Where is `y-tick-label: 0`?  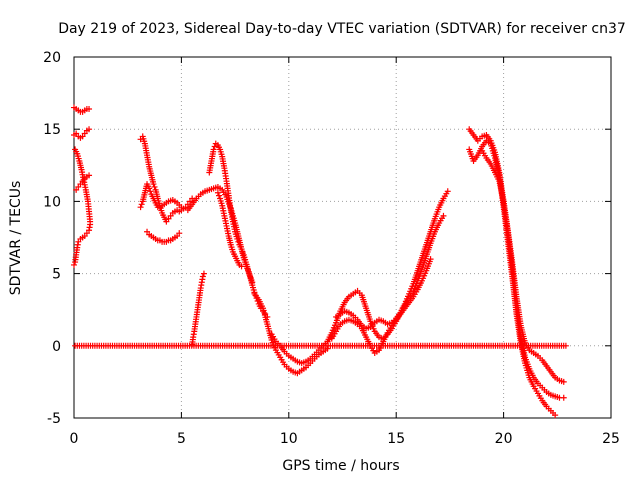
y-tick-label: 0 is located at coordinates (56, 347).